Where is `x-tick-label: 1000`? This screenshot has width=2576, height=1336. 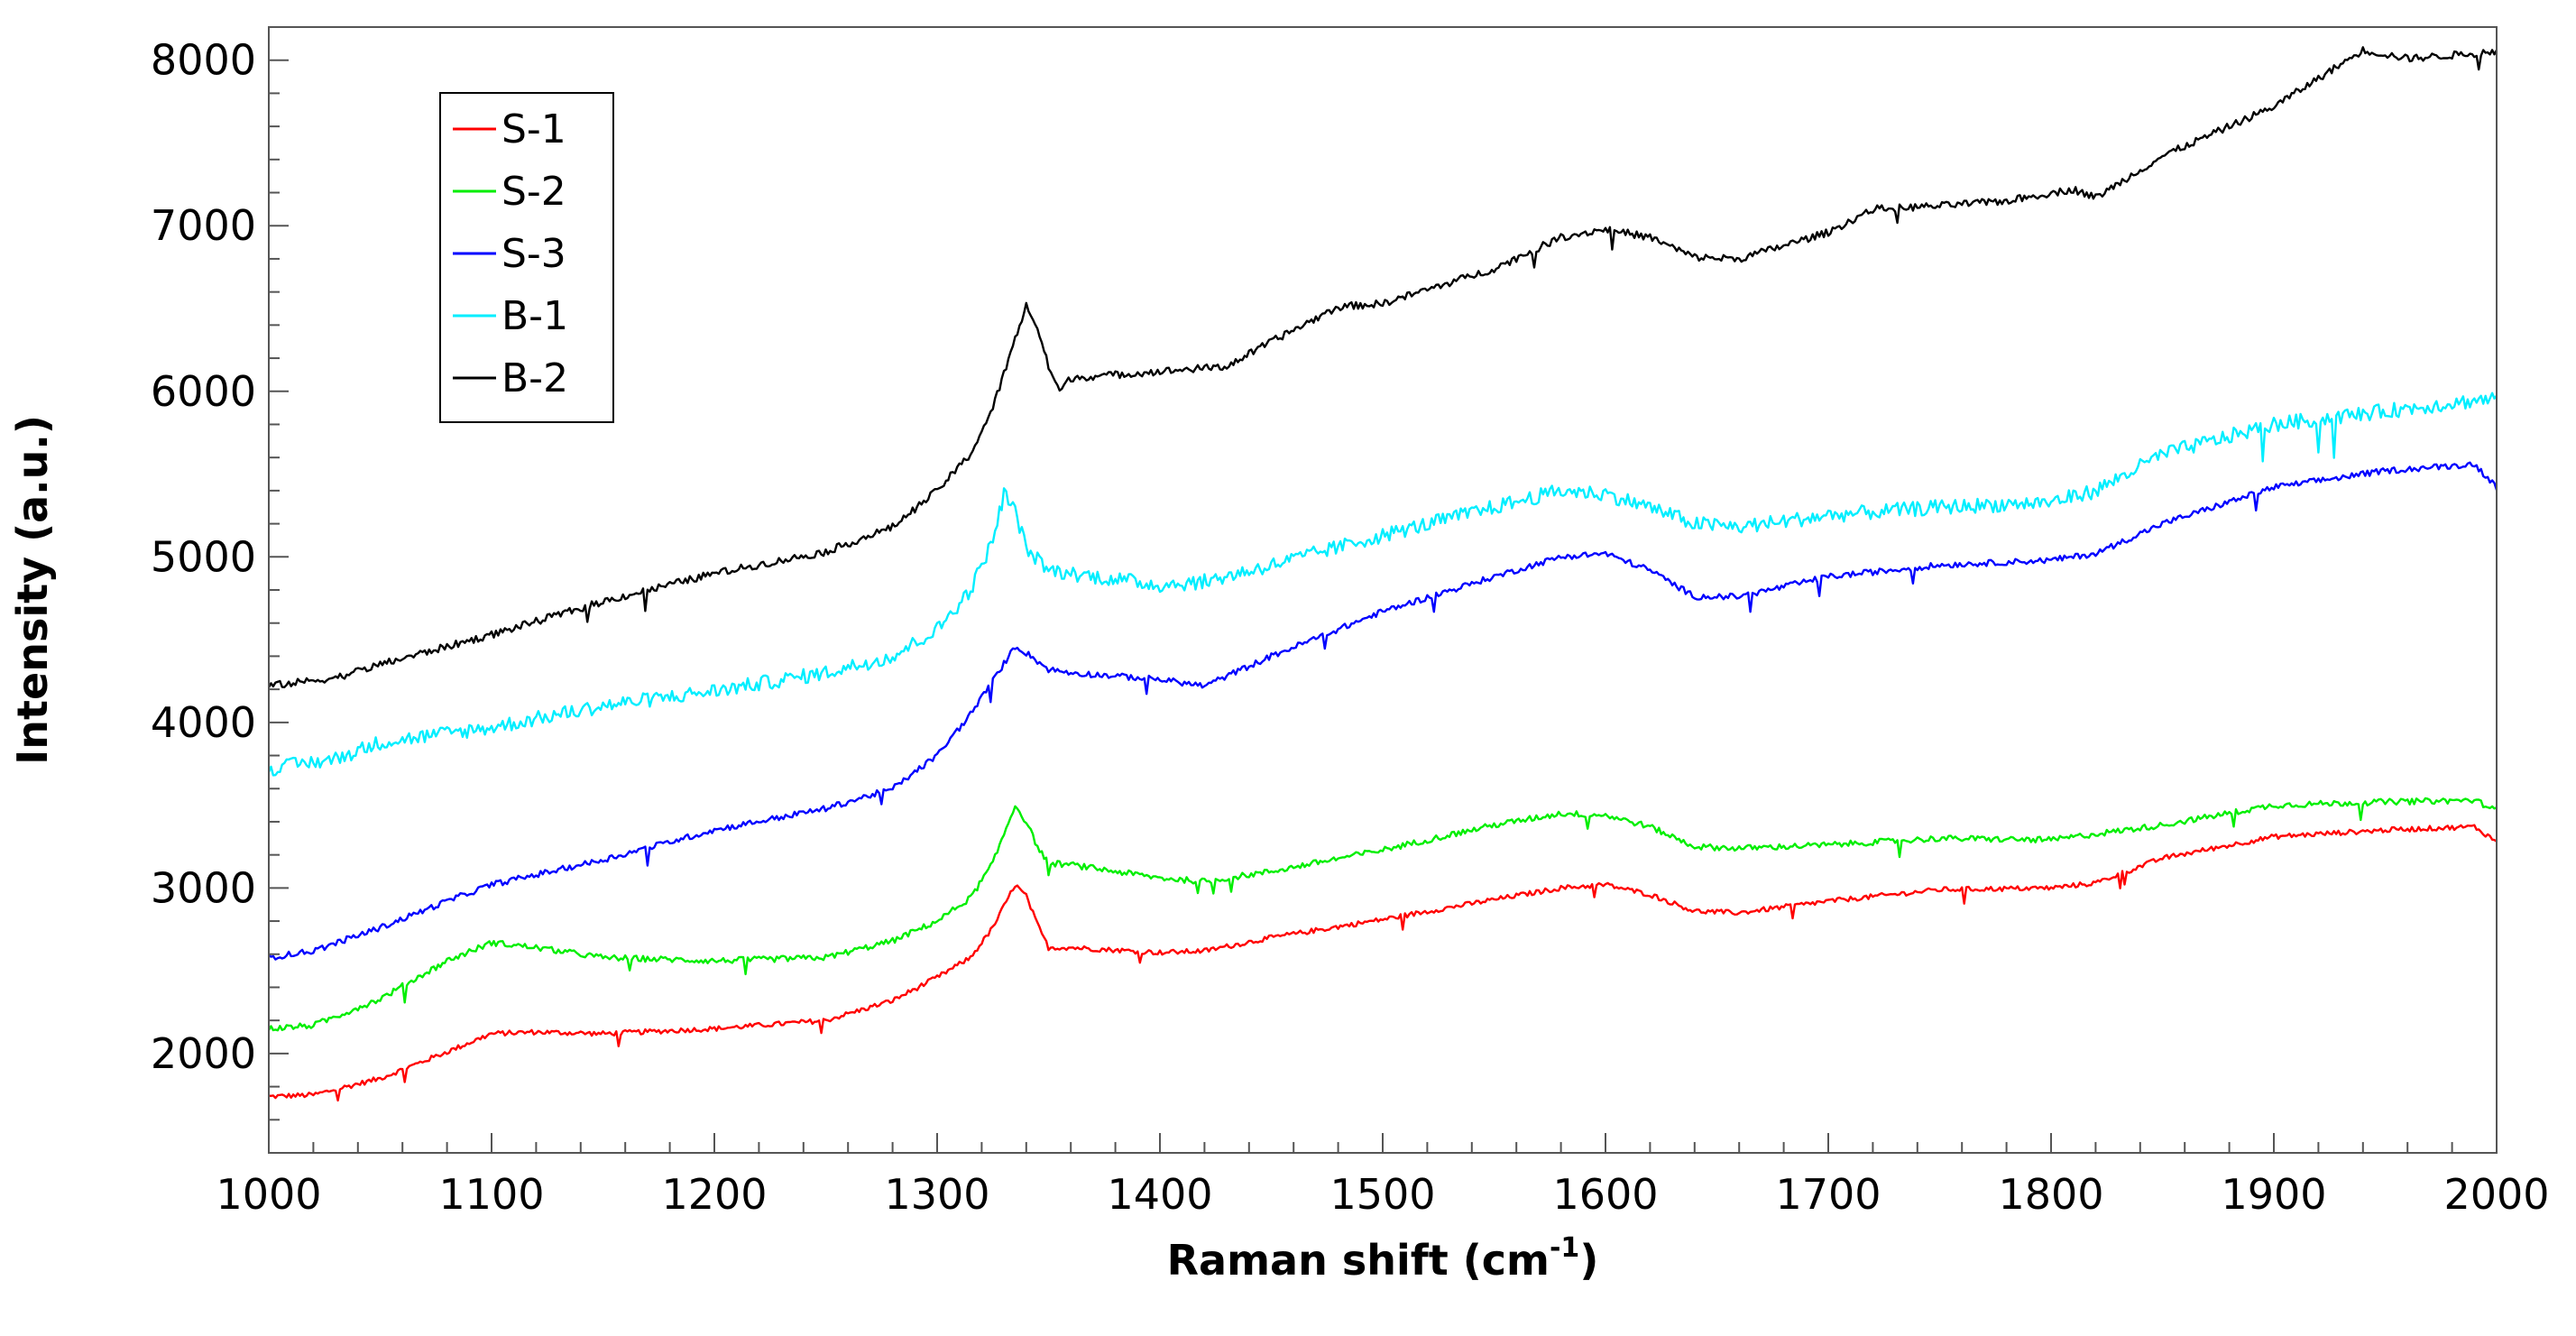 x-tick-label: 1000 is located at coordinates (269, 1194).